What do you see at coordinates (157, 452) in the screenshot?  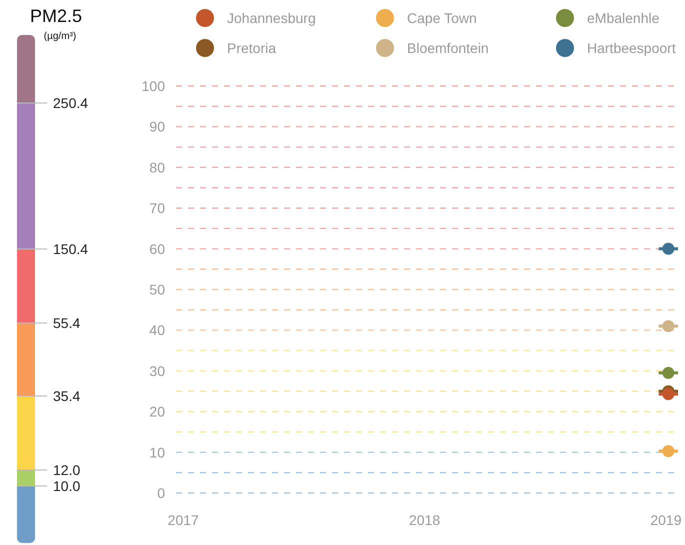 I see `y-tick-label: 10` at bounding box center [157, 452].